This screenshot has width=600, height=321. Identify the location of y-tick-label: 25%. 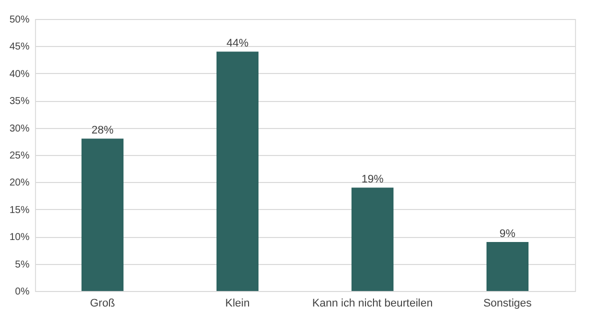
(19, 156).